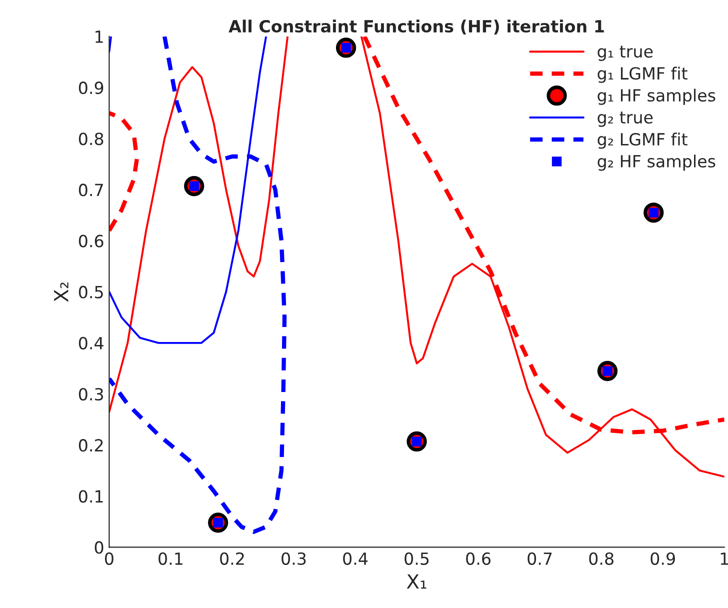 This screenshot has width=728, height=608. Describe the element at coordinates (91, 139) in the screenshot. I see `y-tick-label: 0.8` at that location.